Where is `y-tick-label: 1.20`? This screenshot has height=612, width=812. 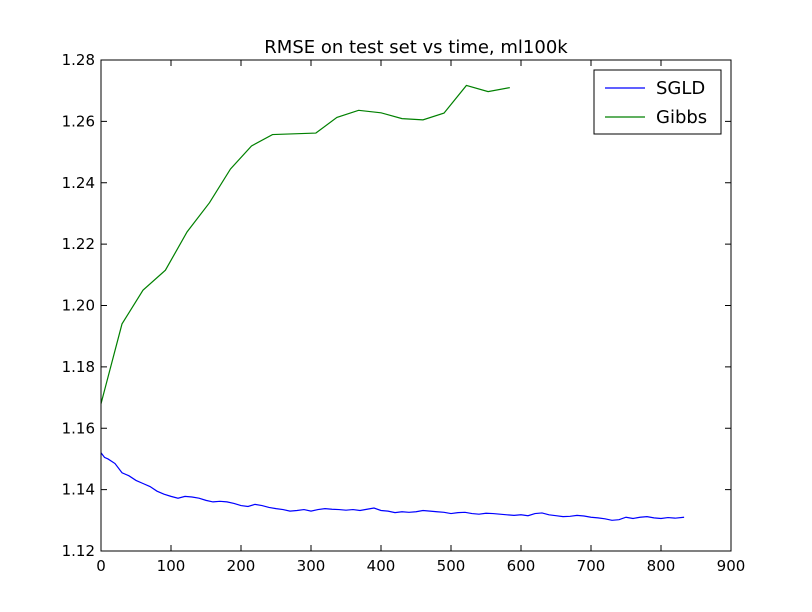
y-tick-label: 1.20 is located at coordinates (78, 306).